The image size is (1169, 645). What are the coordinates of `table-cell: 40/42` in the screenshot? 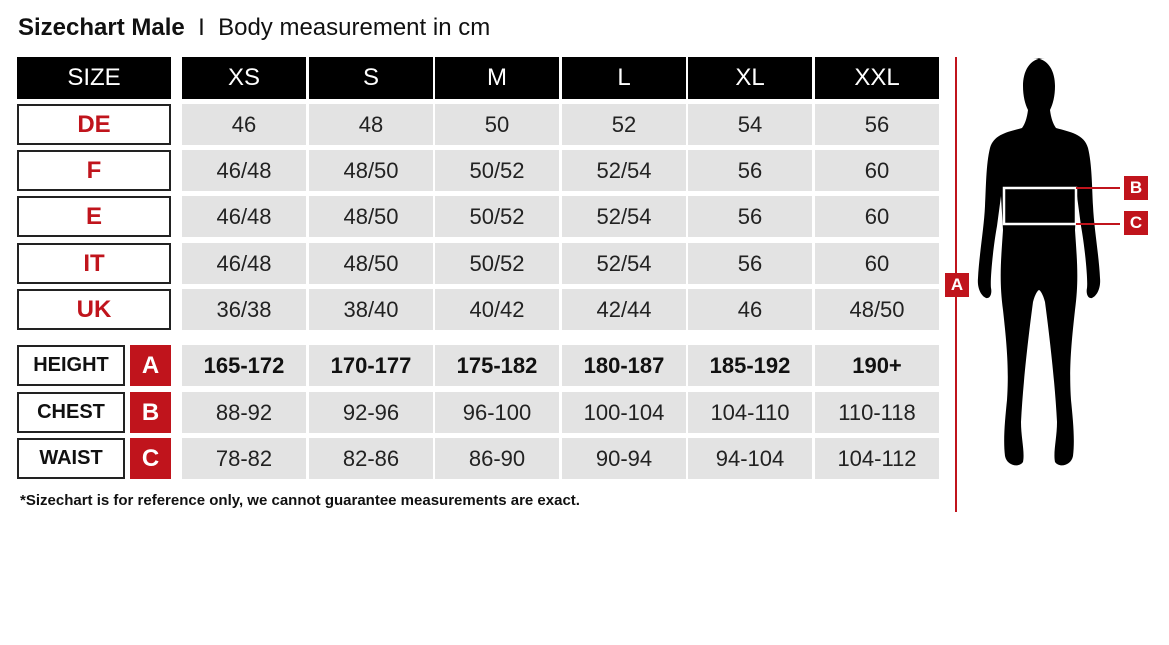 It's located at (497, 309).